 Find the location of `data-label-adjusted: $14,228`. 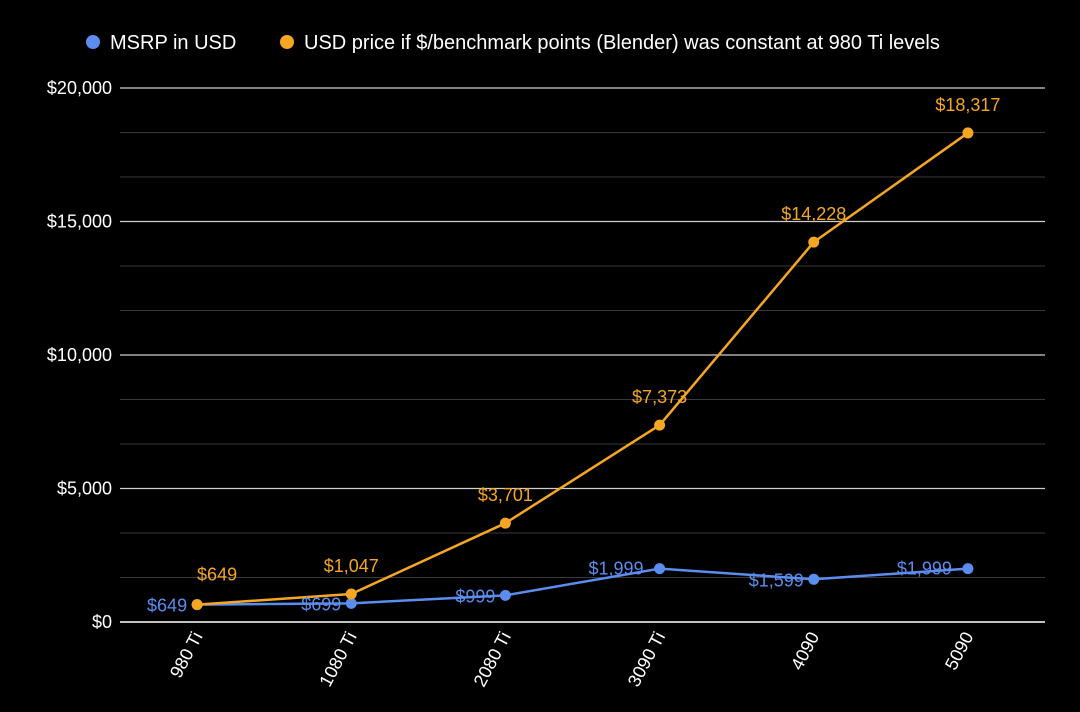

data-label-adjusted: $14,228 is located at coordinates (813, 214).